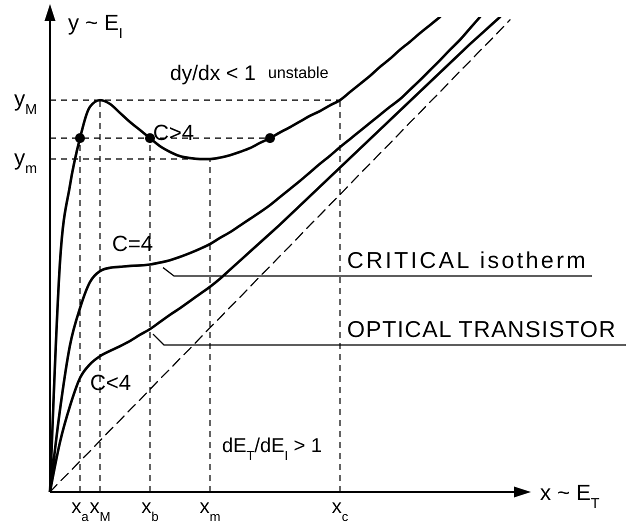  I want to click on y-axis-title: y ~ E$_{I}$, so click(95, 26).